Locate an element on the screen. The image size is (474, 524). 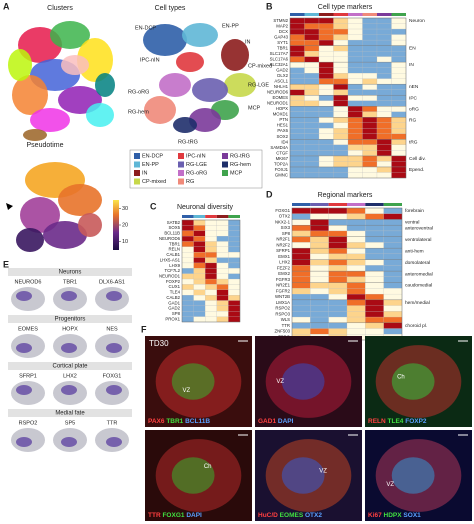
gene-label: NR2E1 is located at coordinates (283, 285).